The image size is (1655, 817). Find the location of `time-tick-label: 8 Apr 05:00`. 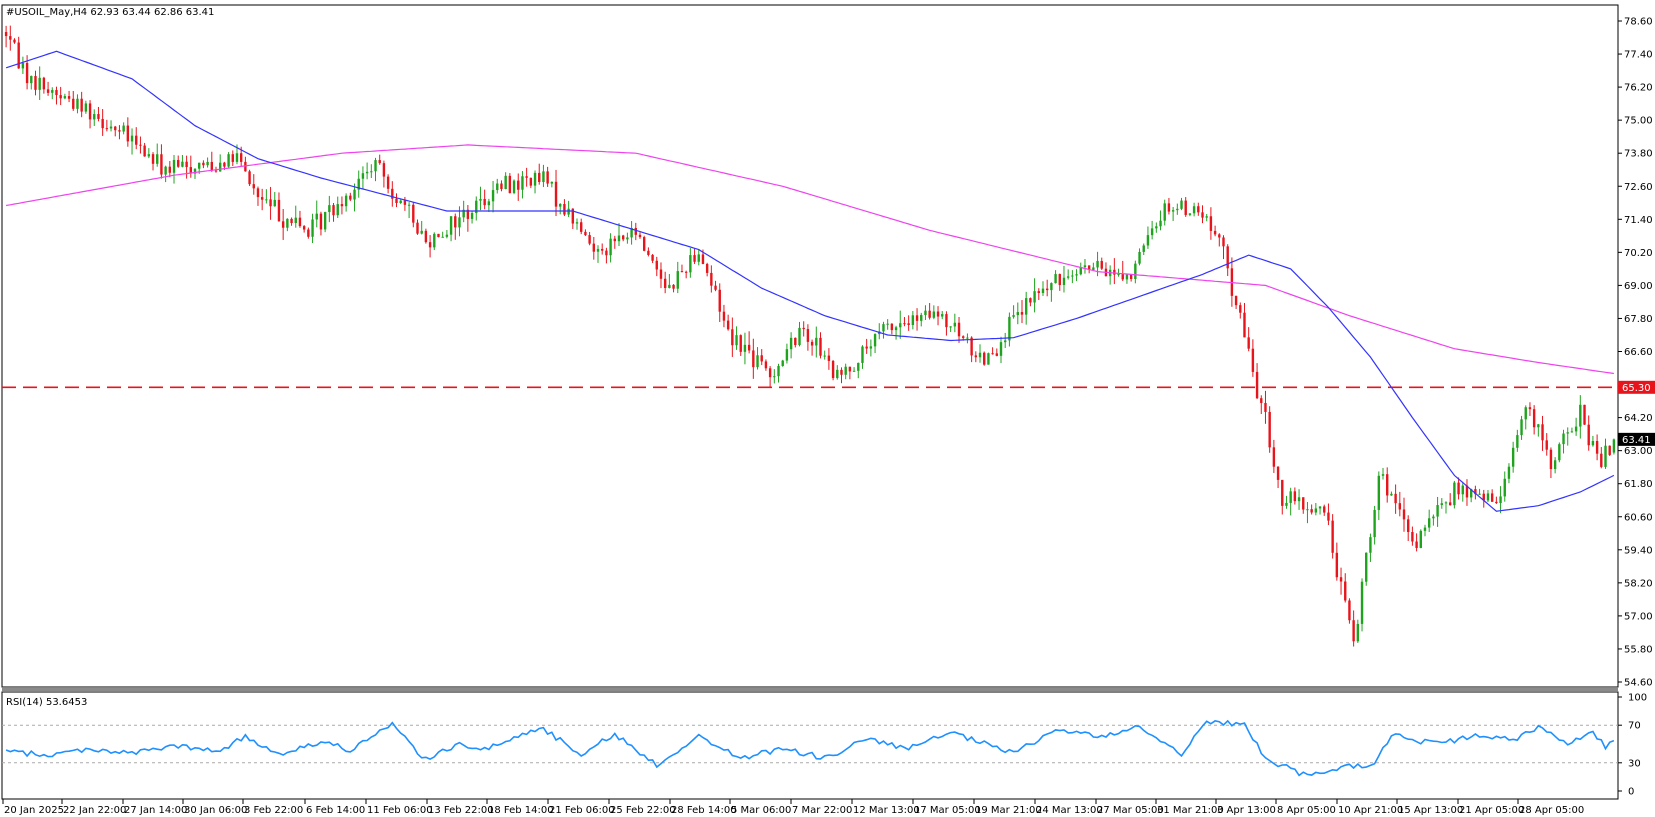

time-tick-label: 8 Apr 05:00 is located at coordinates (1306, 810).